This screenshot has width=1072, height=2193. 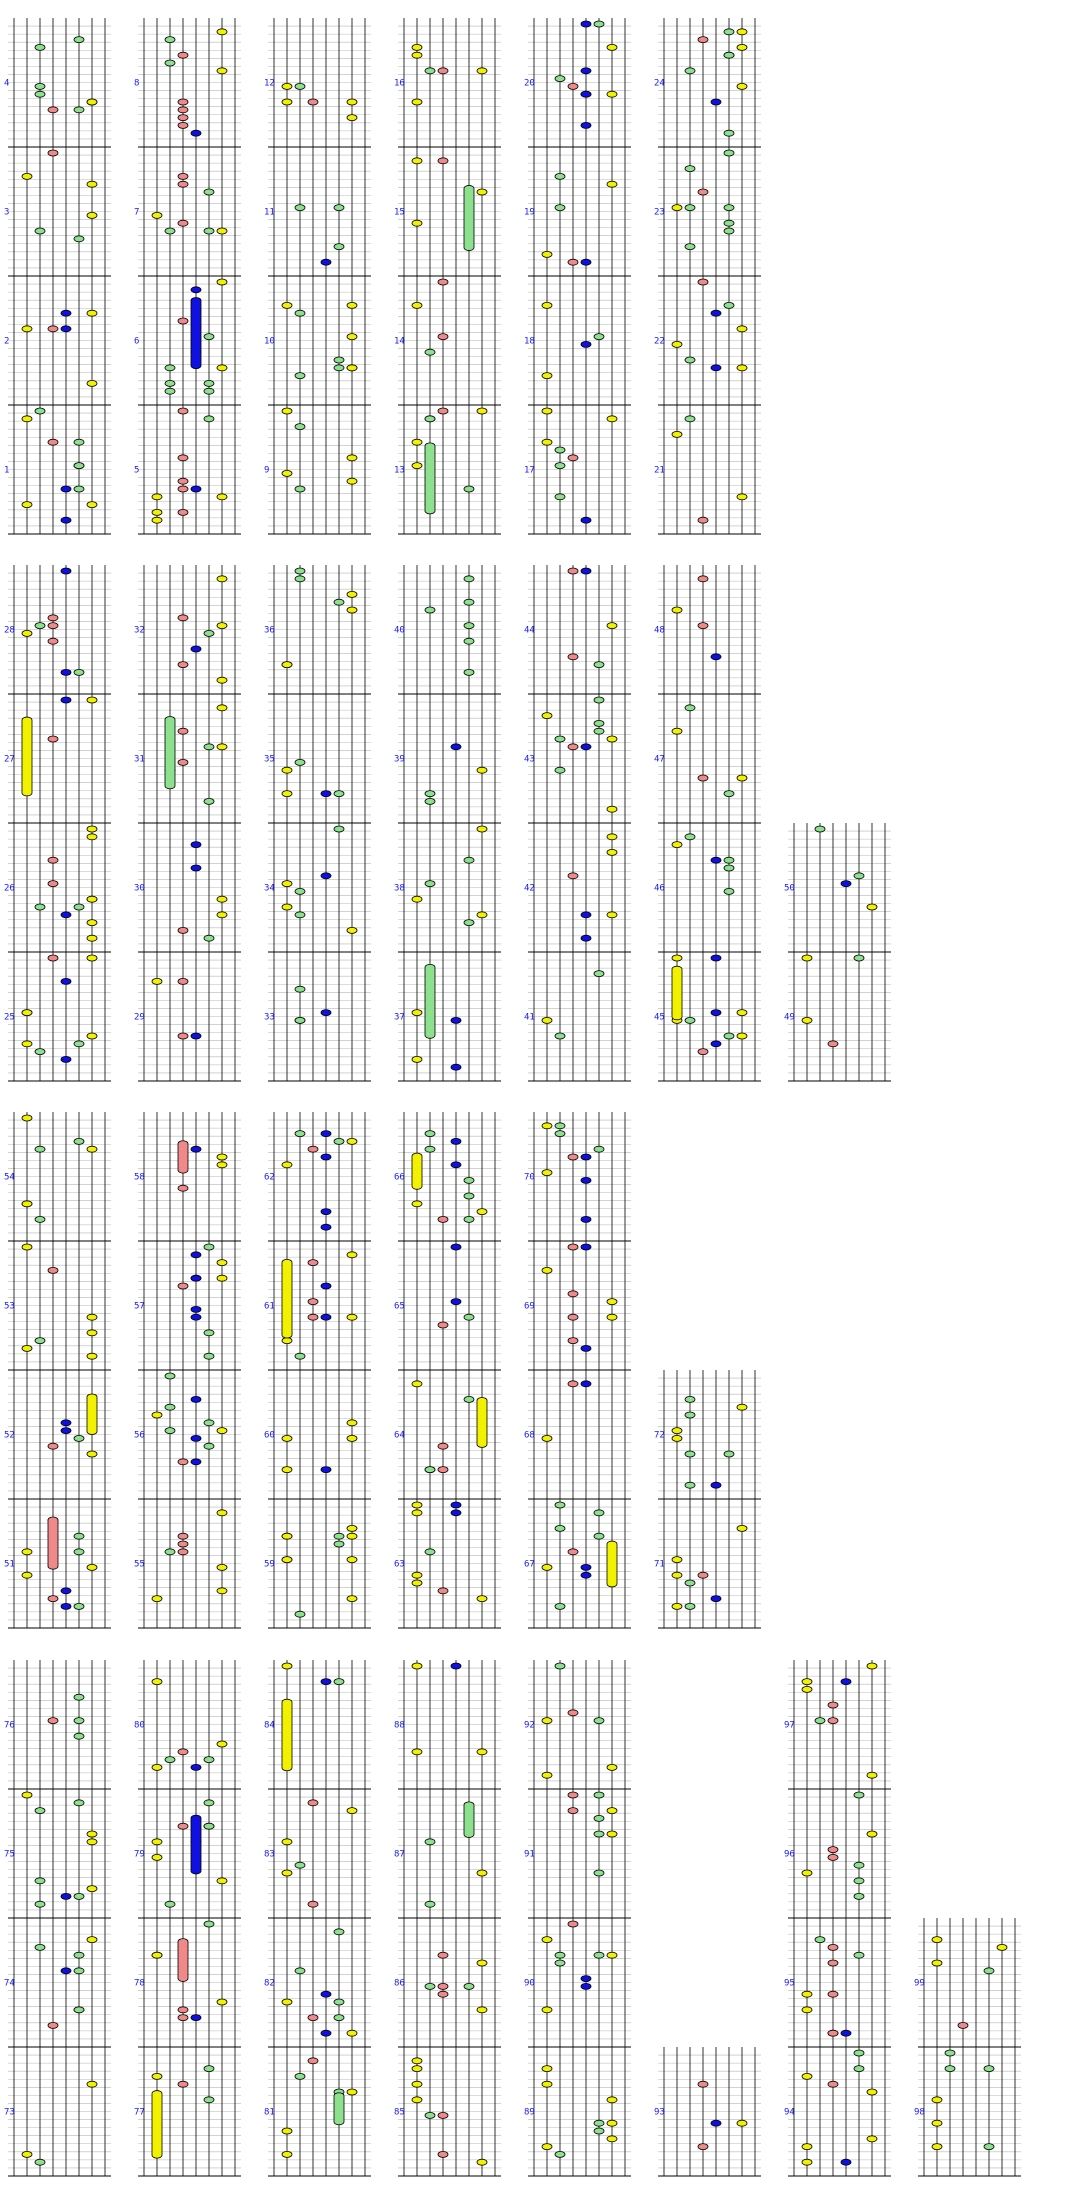 I want to click on measure-15: 15, so click(x=447, y=212).